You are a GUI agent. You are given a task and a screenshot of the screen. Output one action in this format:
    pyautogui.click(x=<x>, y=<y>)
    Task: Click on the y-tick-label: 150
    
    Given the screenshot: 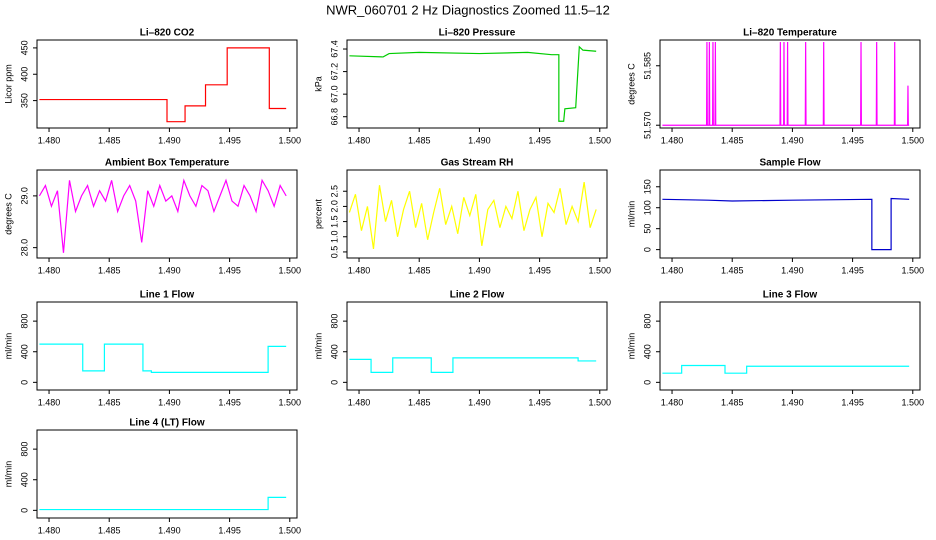 What is the action you would take?
    pyautogui.click(x=647, y=186)
    